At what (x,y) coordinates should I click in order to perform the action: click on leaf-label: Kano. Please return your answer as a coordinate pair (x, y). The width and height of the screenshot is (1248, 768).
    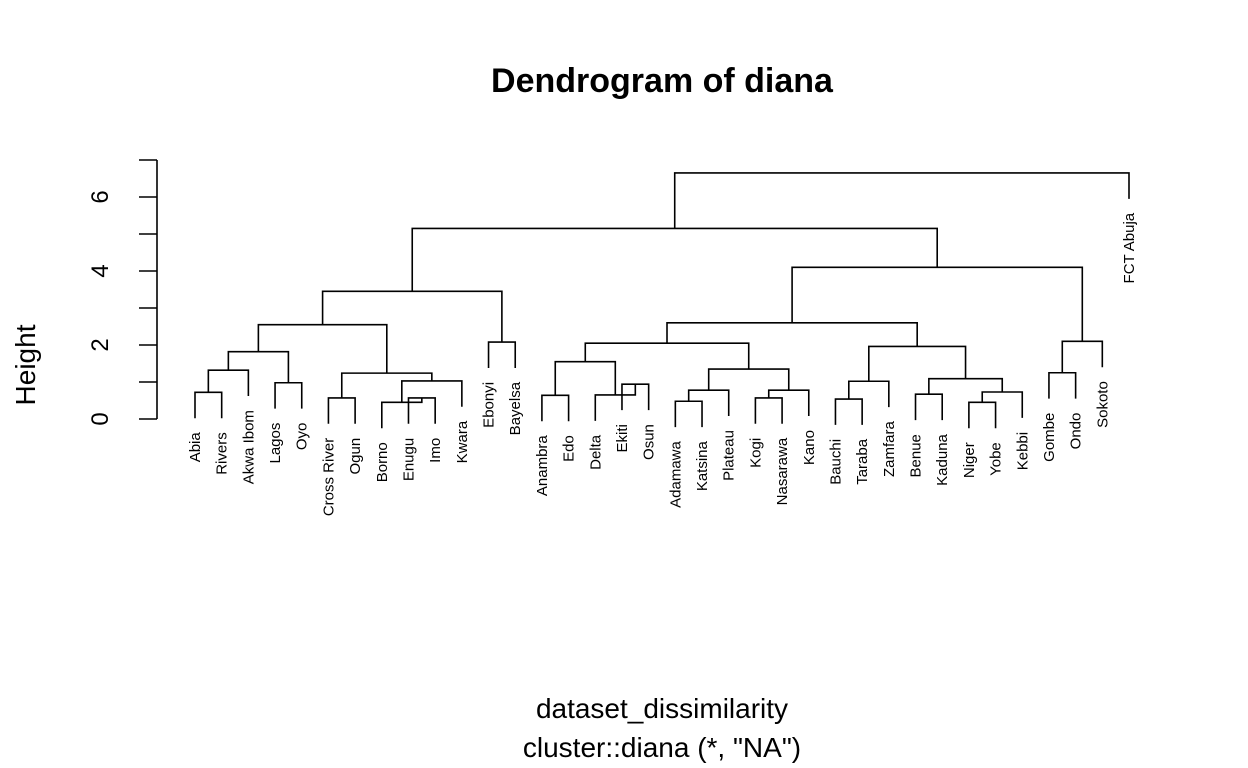
    Looking at the image, I should click on (809, 447).